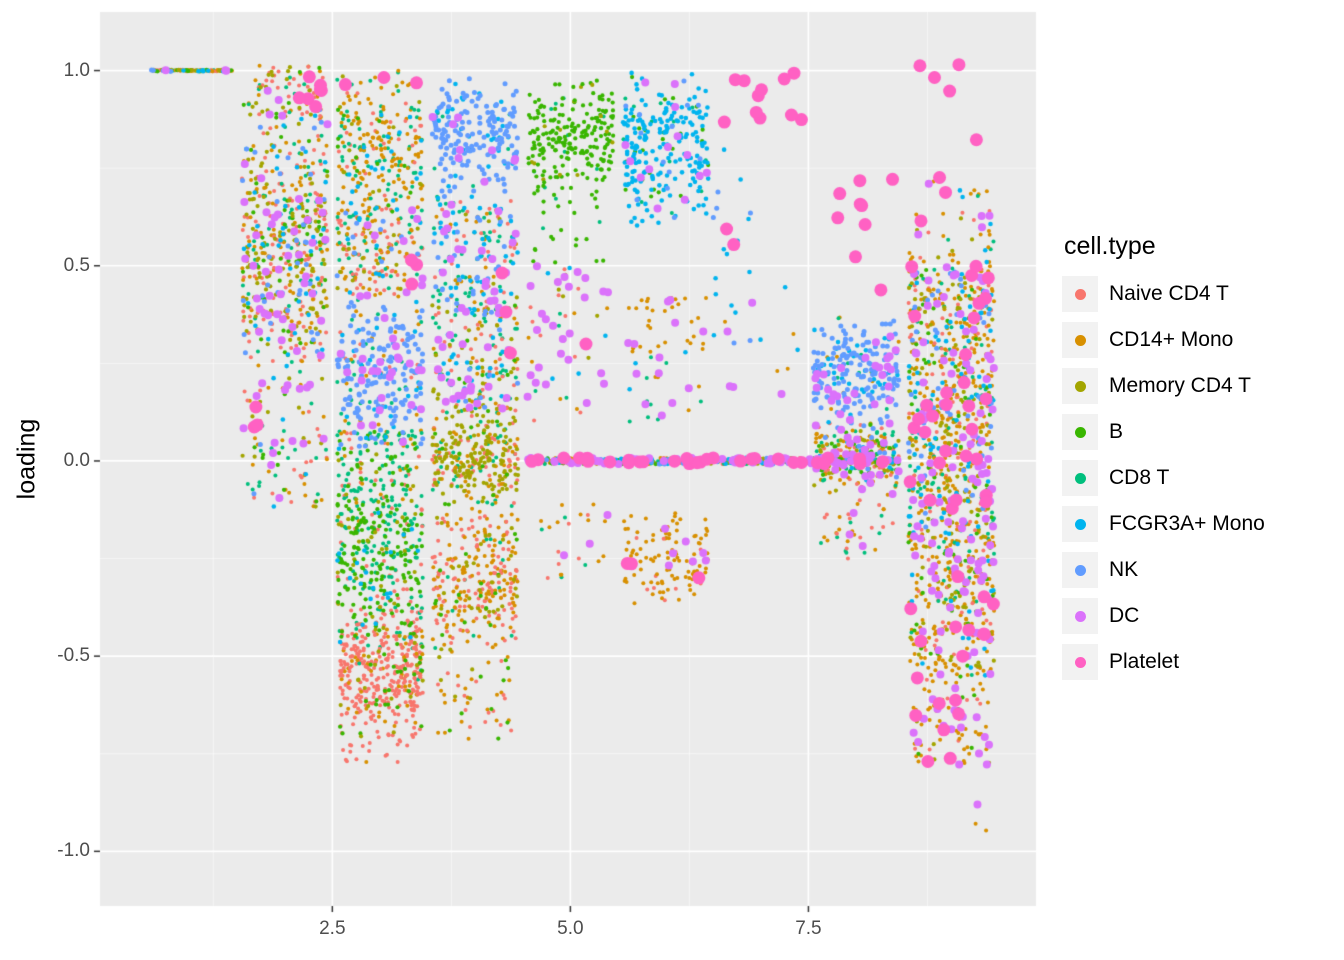 This screenshot has width=1344, height=960. I want to click on legend-label: Naive CD4 T, so click(1169, 293).